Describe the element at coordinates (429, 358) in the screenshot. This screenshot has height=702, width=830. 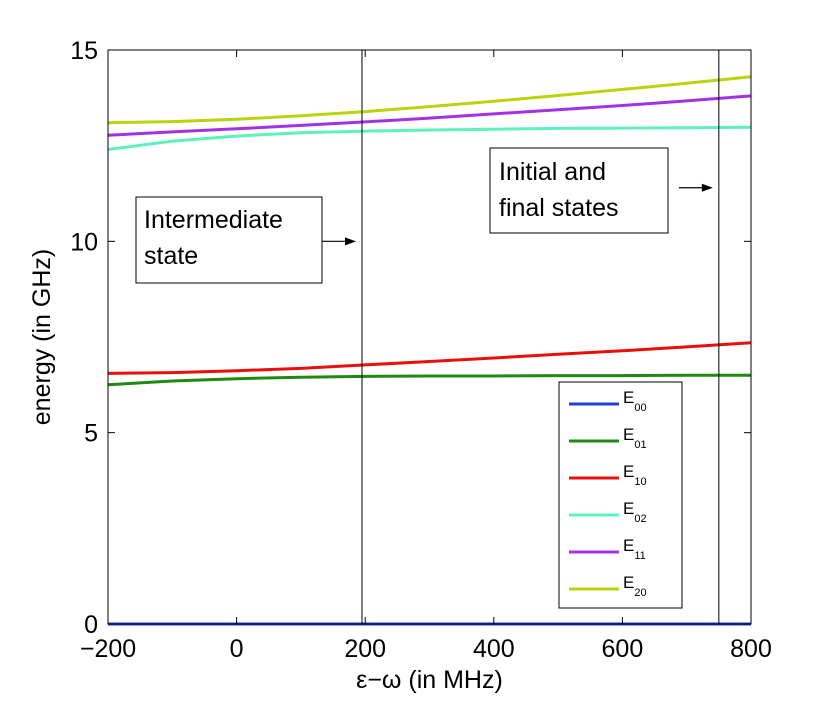
I see `series-line-e10` at that location.